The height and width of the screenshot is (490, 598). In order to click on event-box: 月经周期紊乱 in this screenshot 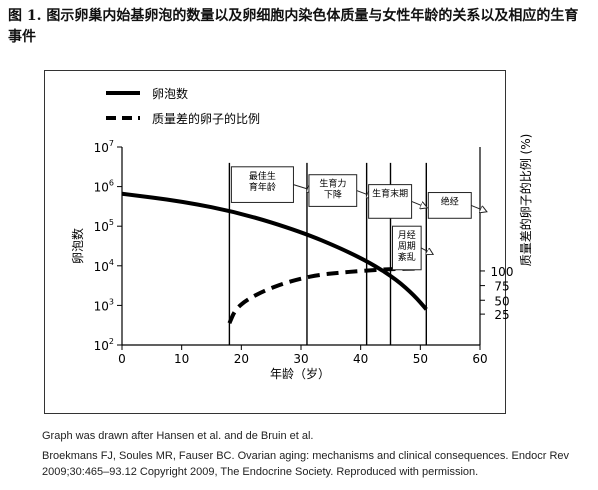, I will do `click(412, 248)`.